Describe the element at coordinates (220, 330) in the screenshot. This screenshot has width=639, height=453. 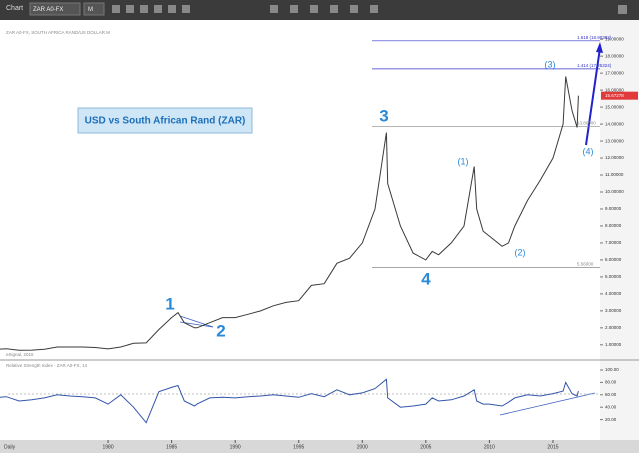
I see `wave-label: 2` at that location.